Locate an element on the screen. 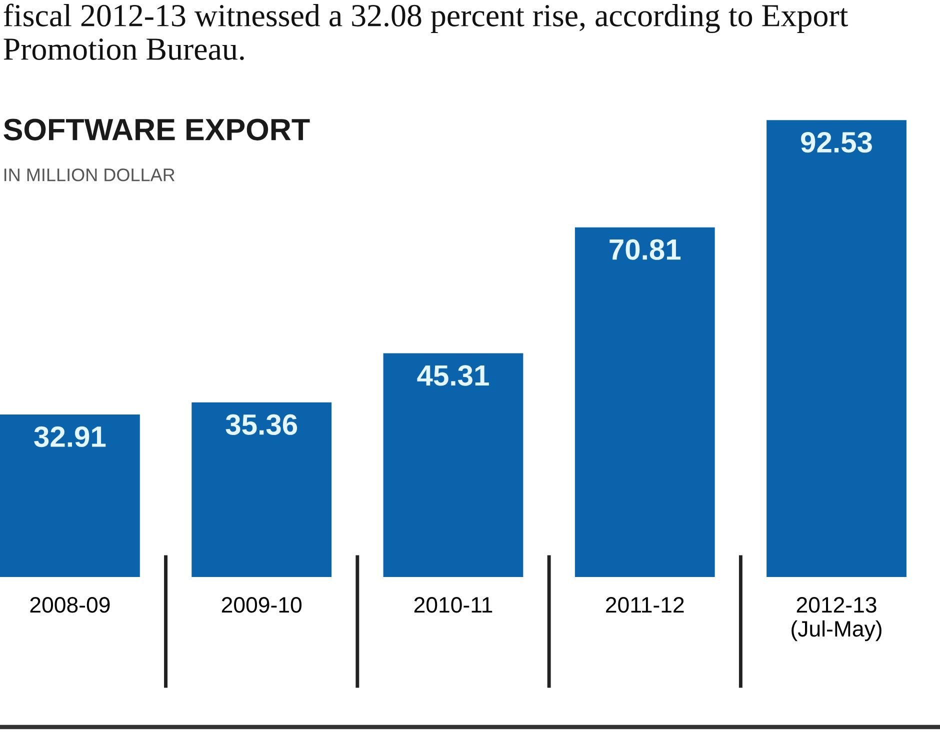 The width and height of the screenshot is (940, 733). data-label: 32.91 is located at coordinates (70, 437).